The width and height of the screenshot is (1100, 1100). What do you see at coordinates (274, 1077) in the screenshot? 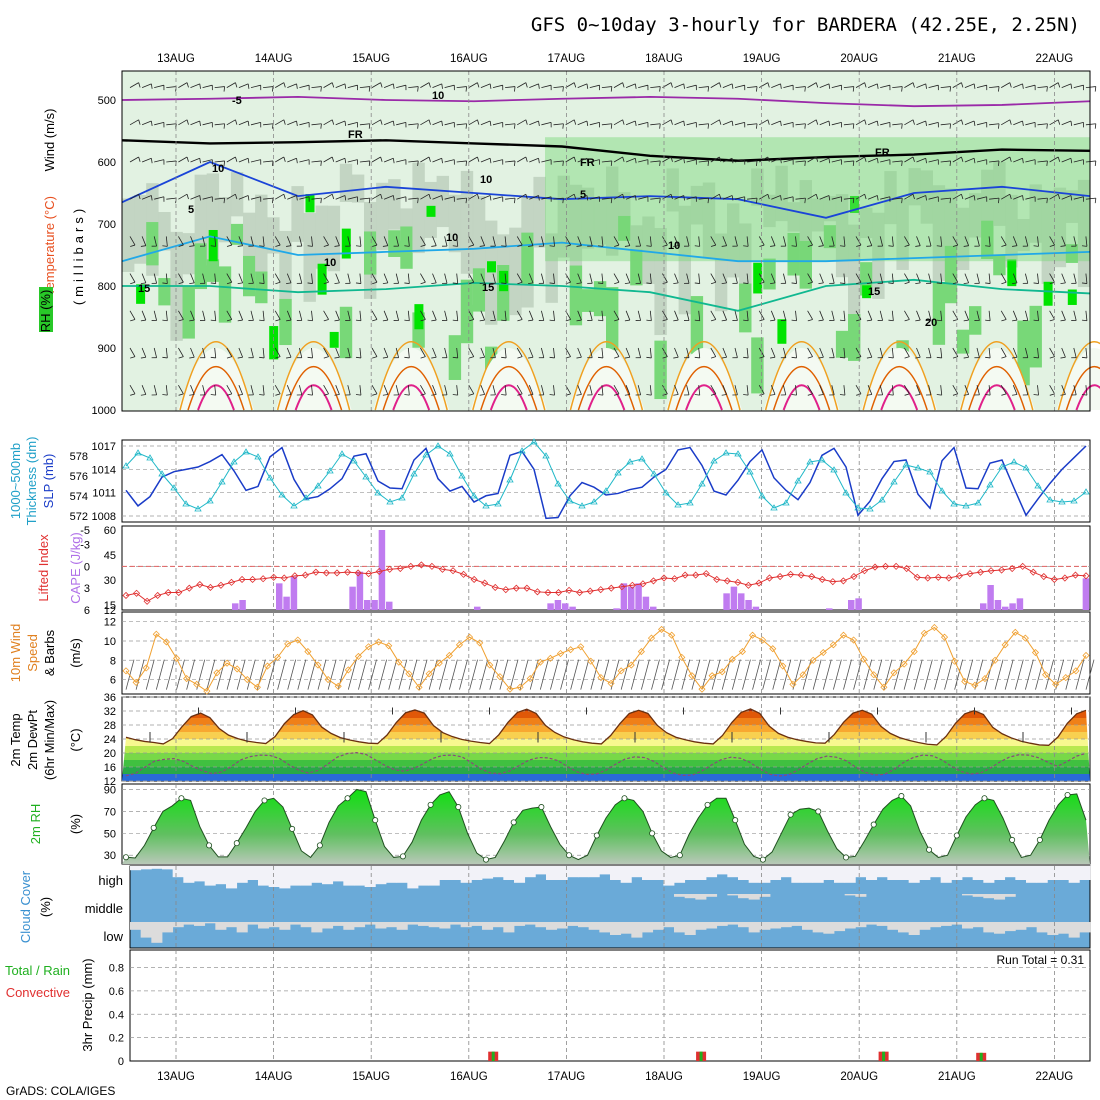
I see `date-bottom-14AUG: 14AUG` at bounding box center [274, 1077].